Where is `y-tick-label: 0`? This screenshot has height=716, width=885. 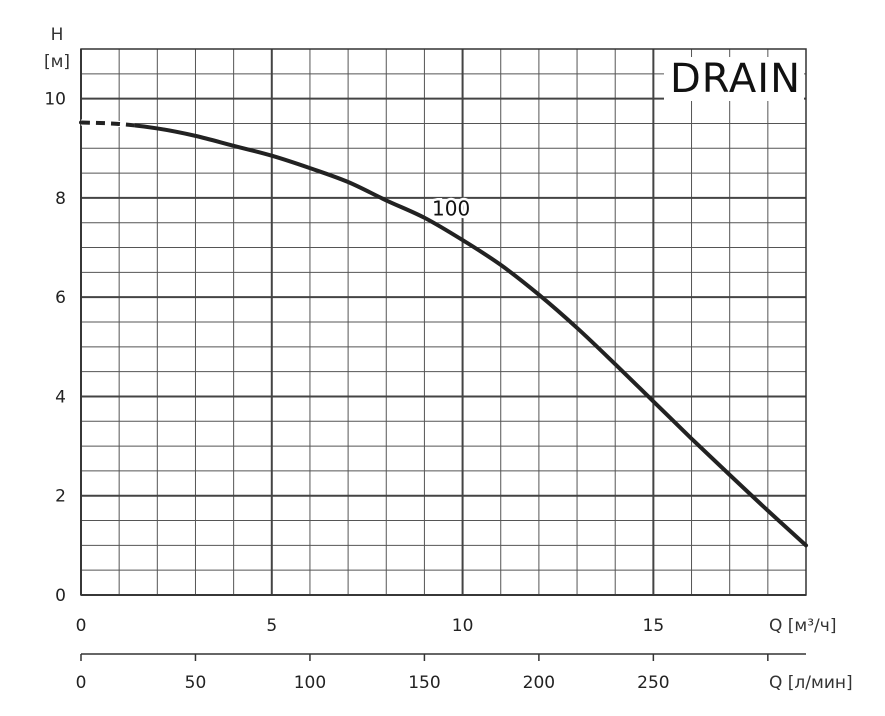 y-tick-label: 0 is located at coordinates (60, 596).